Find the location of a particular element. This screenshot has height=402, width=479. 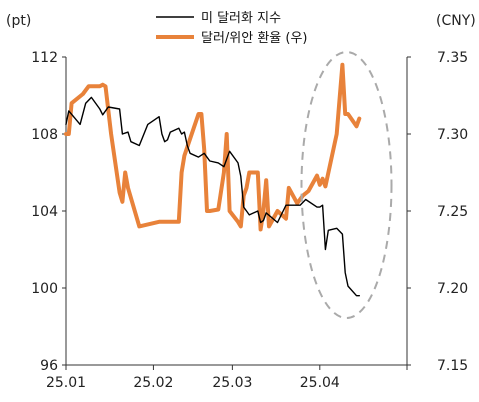

right-axis-ticks: 7.15 7.20 7.25 7.30 7.35 is located at coordinates (437, 212).